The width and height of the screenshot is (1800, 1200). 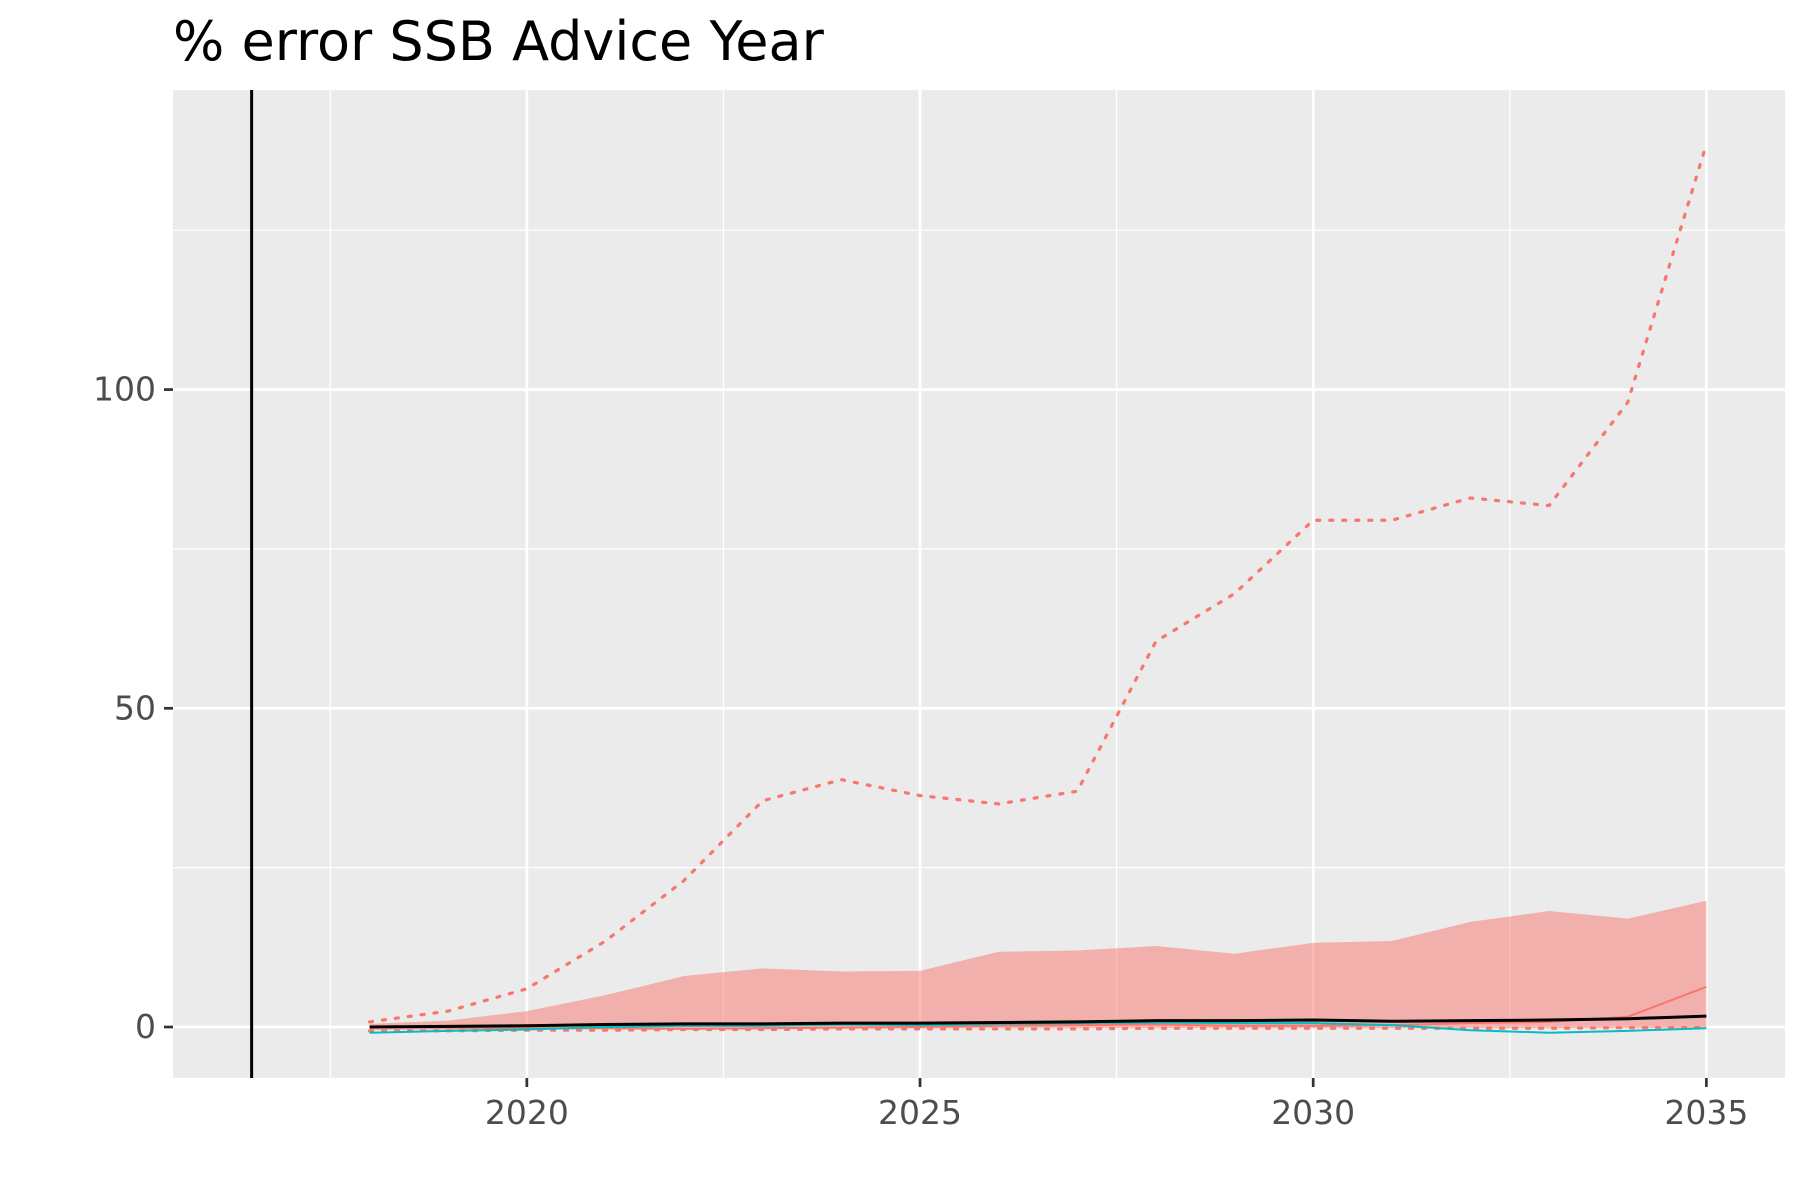 What do you see at coordinates (527, 1112) in the screenshot?
I see `x-tick-label: 2020` at bounding box center [527, 1112].